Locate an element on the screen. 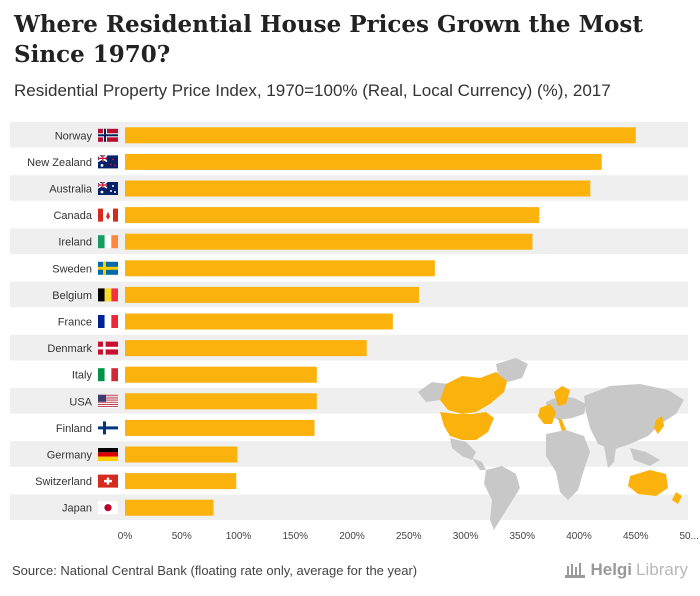  world-map is located at coordinates (551, 444).